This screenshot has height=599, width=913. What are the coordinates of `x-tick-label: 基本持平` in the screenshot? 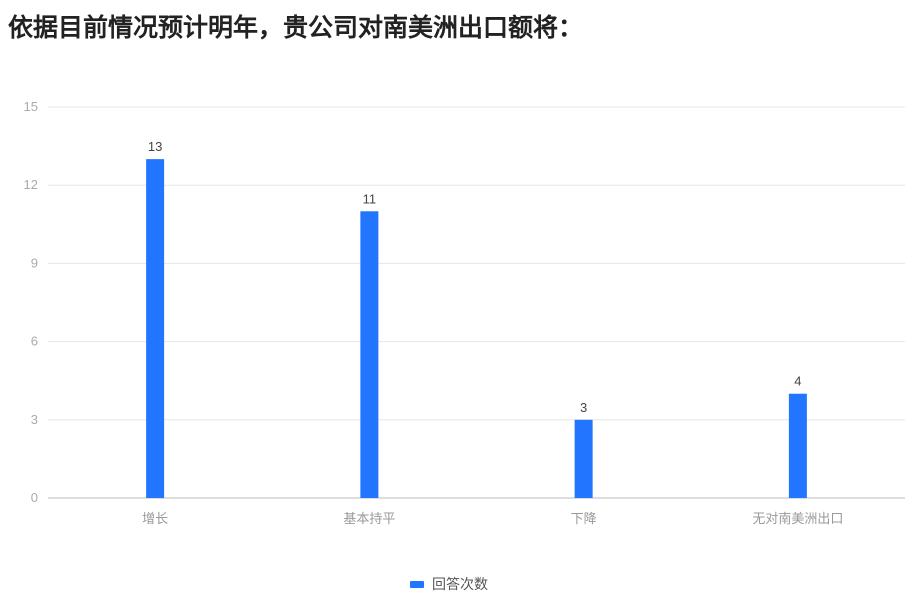 It's located at (369, 518).